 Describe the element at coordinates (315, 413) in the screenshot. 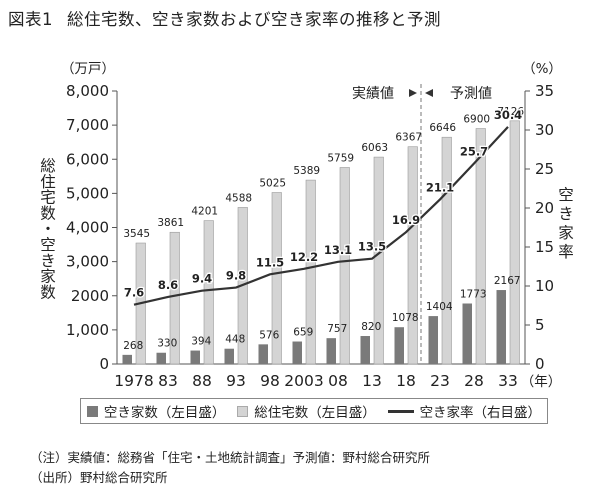

I see `legend-label-total: 総住宅数（左目盛）` at that location.